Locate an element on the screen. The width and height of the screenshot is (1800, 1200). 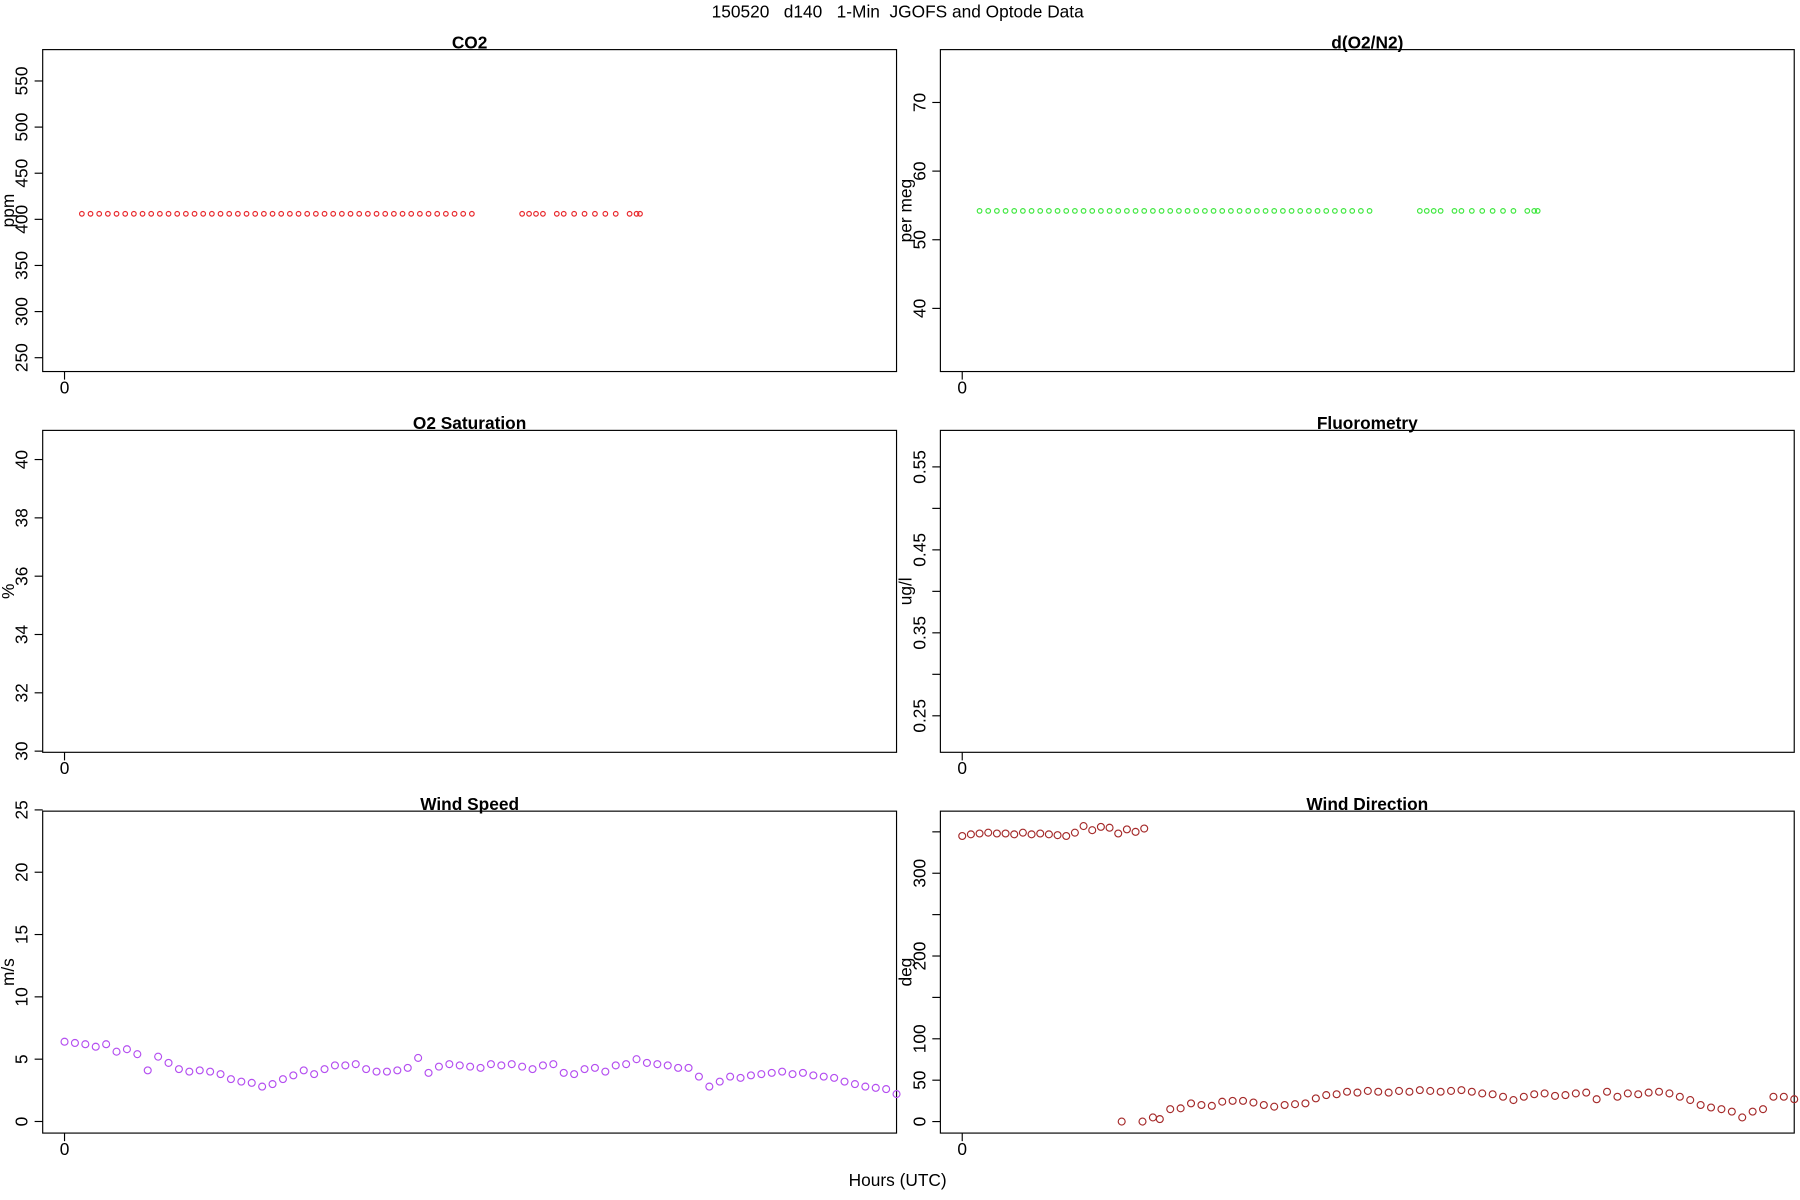
y-tick-label: 40 is located at coordinates (919, 308).